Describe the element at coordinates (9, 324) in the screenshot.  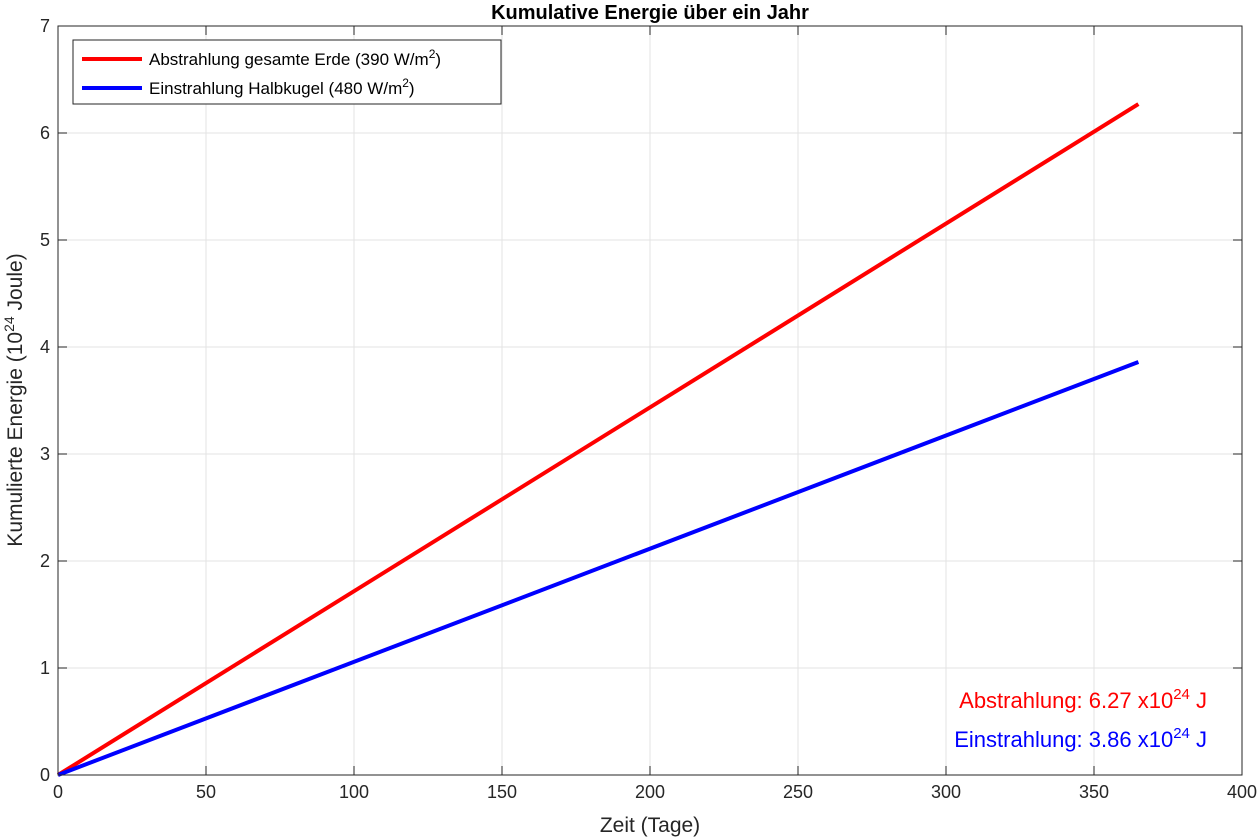
I see `y-axis-title-exponent: 24` at that location.